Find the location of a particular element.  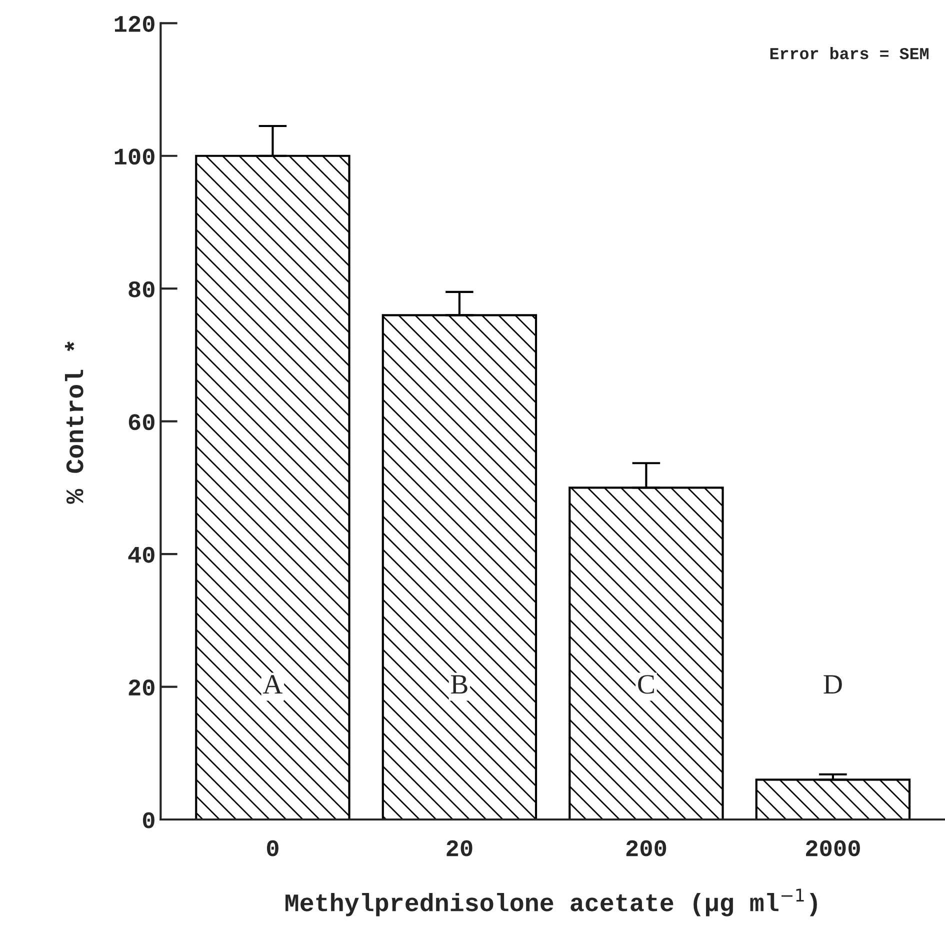

x-tick-label: 20 is located at coordinates (459, 848).